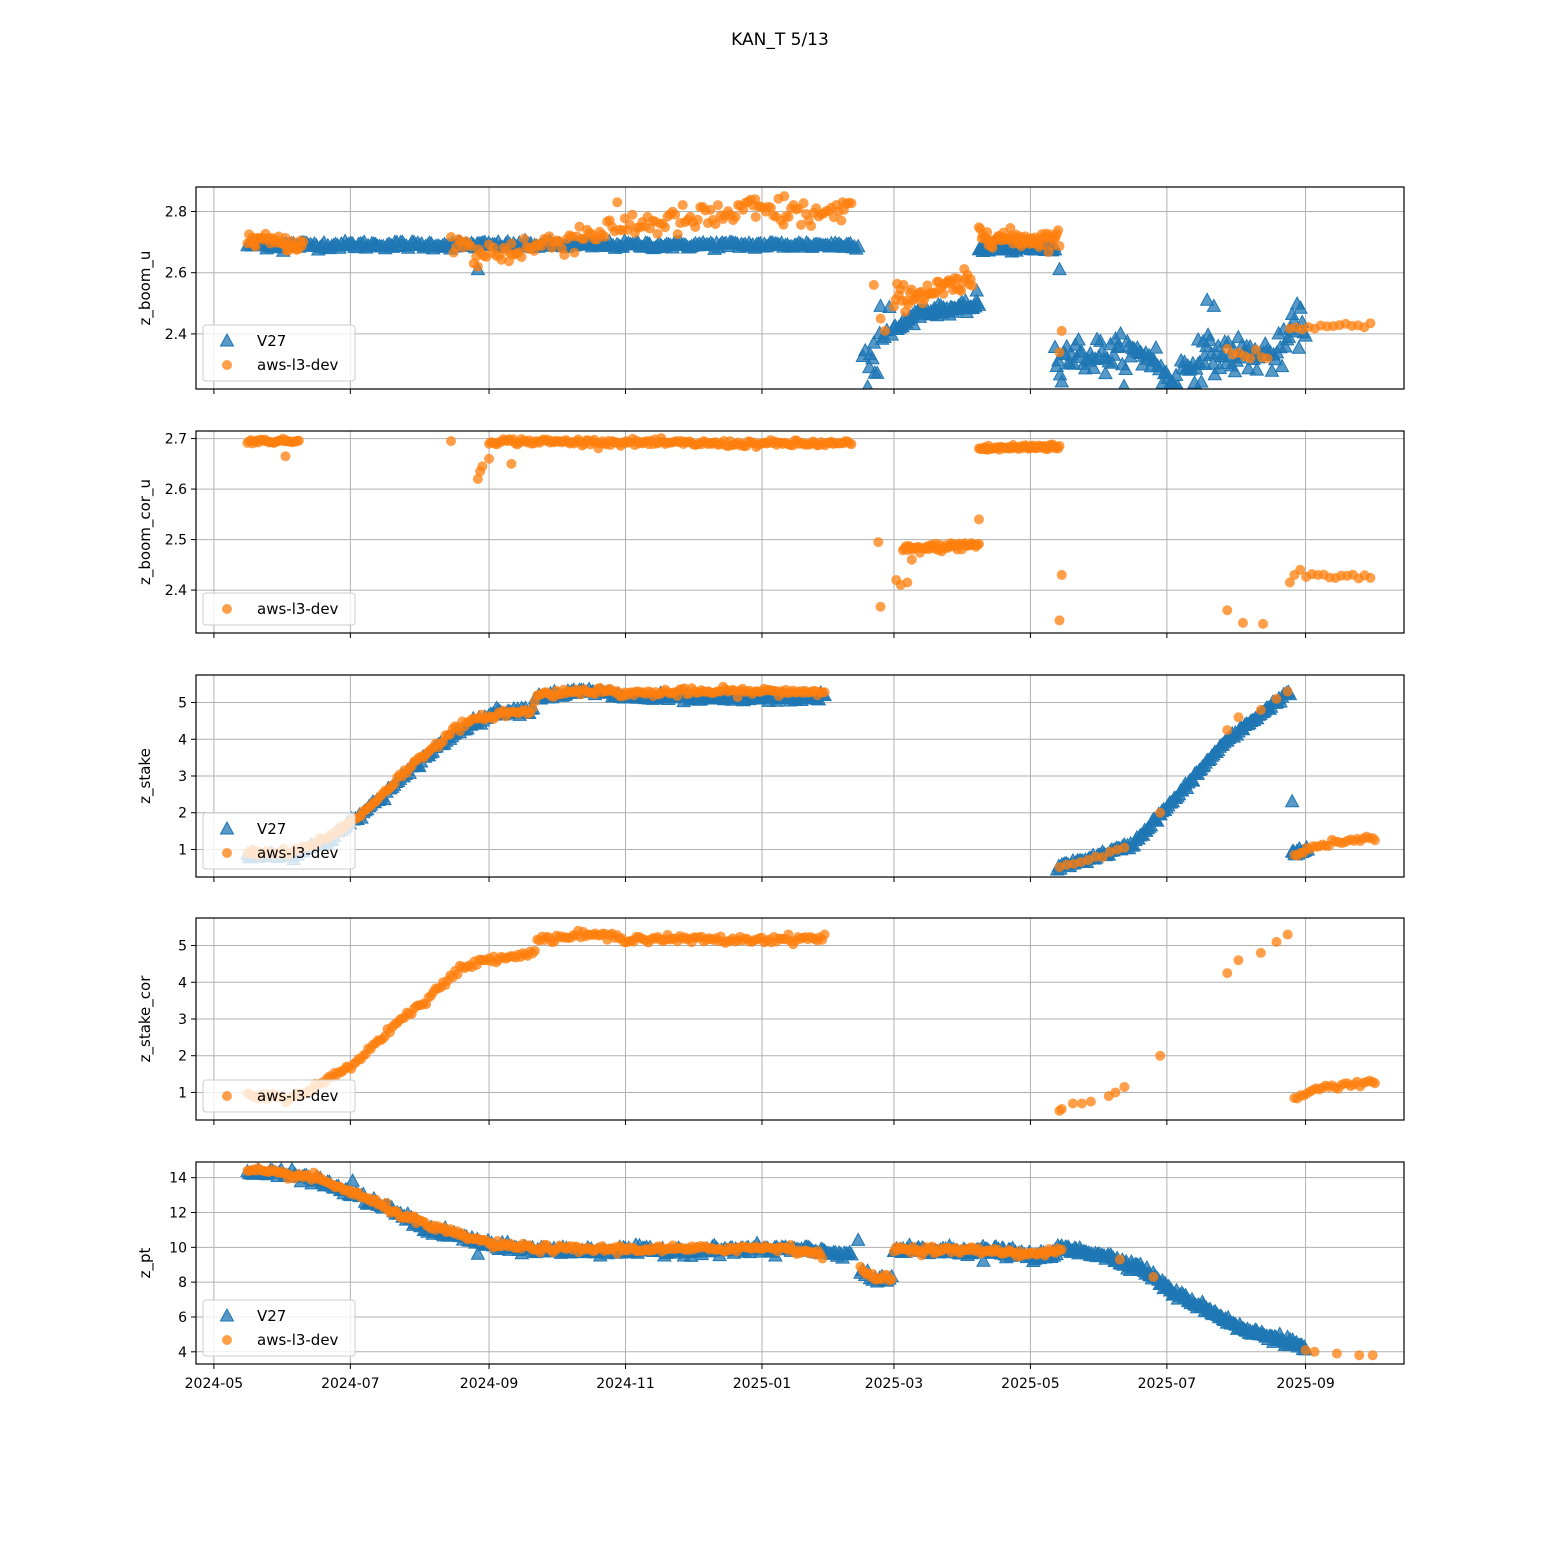 This screenshot has height=1560, width=1560. What do you see at coordinates (176, 490) in the screenshot?
I see `y-tick-label: 2.6` at bounding box center [176, 490].